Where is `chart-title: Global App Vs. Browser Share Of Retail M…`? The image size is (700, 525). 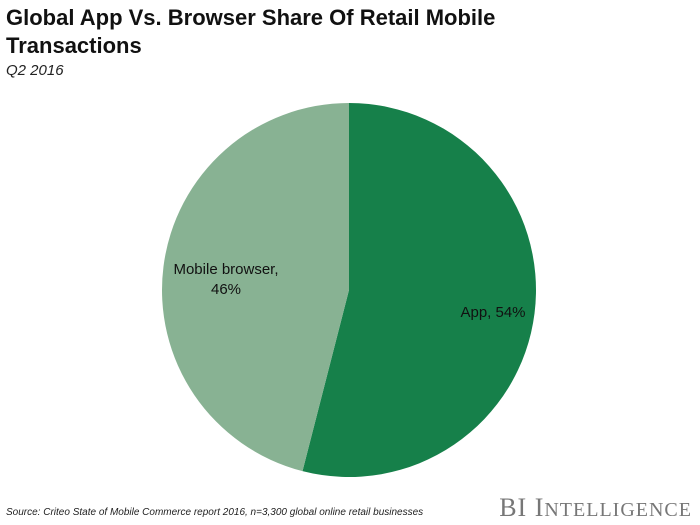
chart-title: Global App Vs. Browser Share Of Retail M… is located at coordinates (251, 31).